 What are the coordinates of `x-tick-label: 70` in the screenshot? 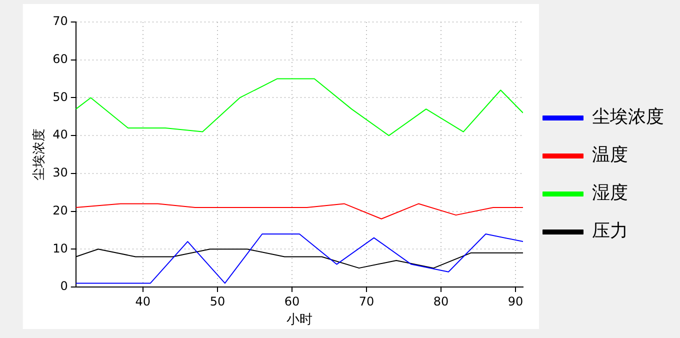 It's located at (366, 301).